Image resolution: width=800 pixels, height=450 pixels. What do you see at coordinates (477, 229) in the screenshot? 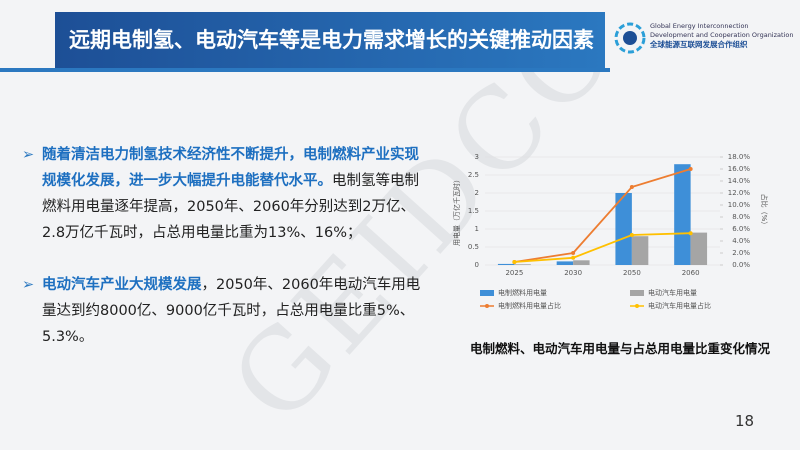
I see `y-tick-label: 1` at bounding box center [477, 229].